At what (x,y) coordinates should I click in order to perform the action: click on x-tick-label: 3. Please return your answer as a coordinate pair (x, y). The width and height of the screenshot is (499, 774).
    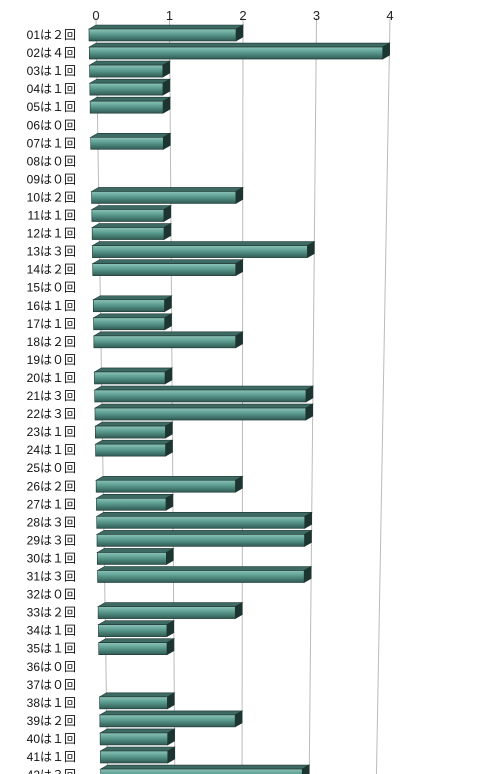
    Looking at the image, I should click on (316, 15).